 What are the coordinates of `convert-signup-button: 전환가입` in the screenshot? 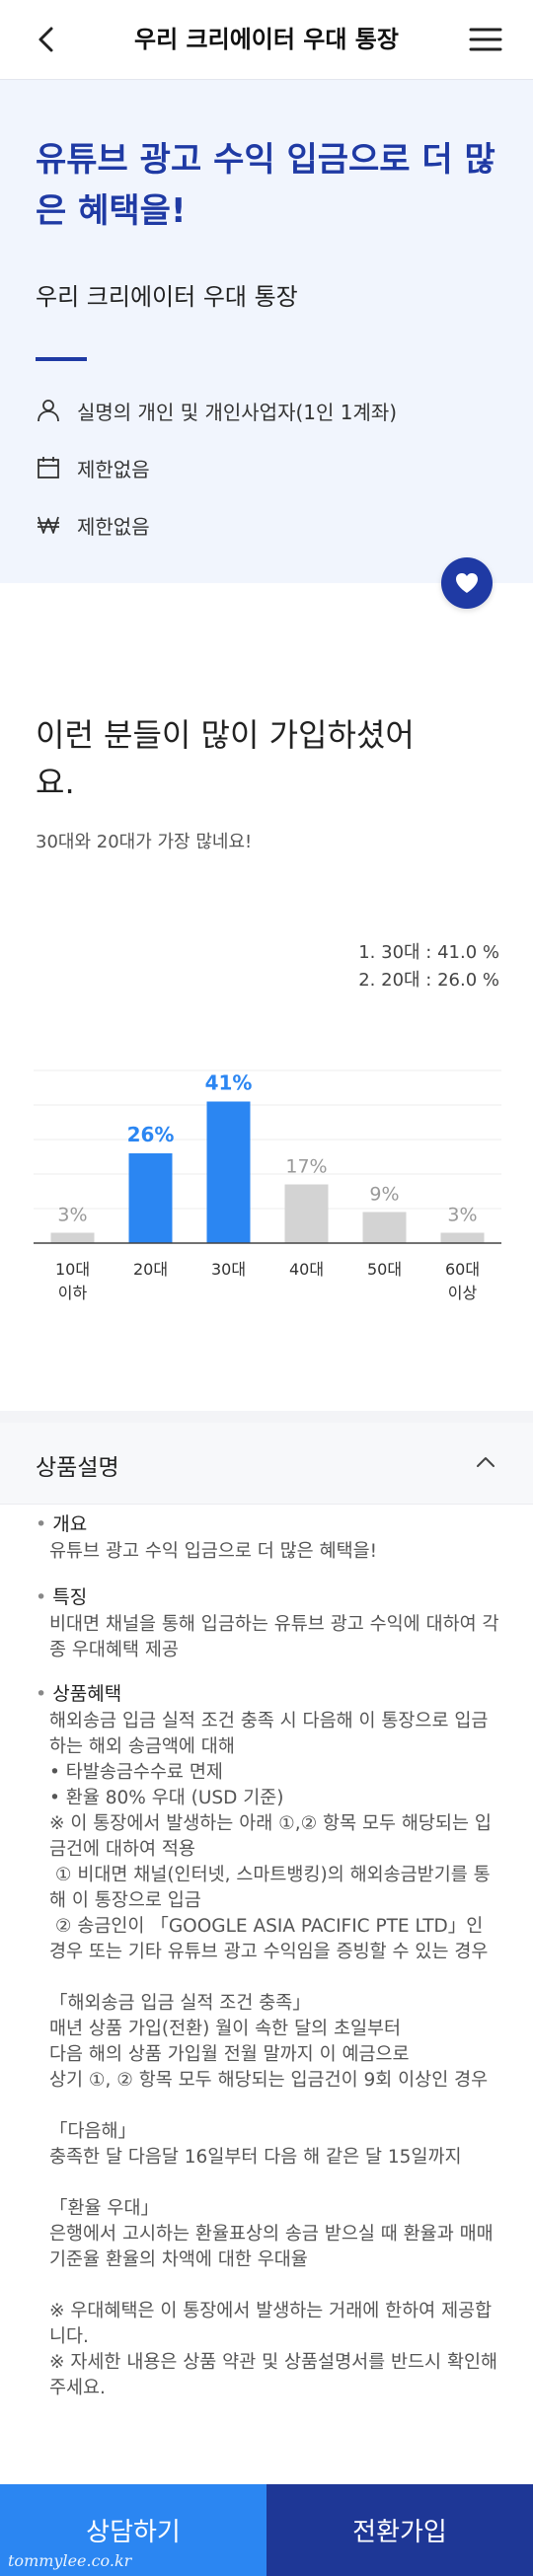 It's located at (399, 2530).